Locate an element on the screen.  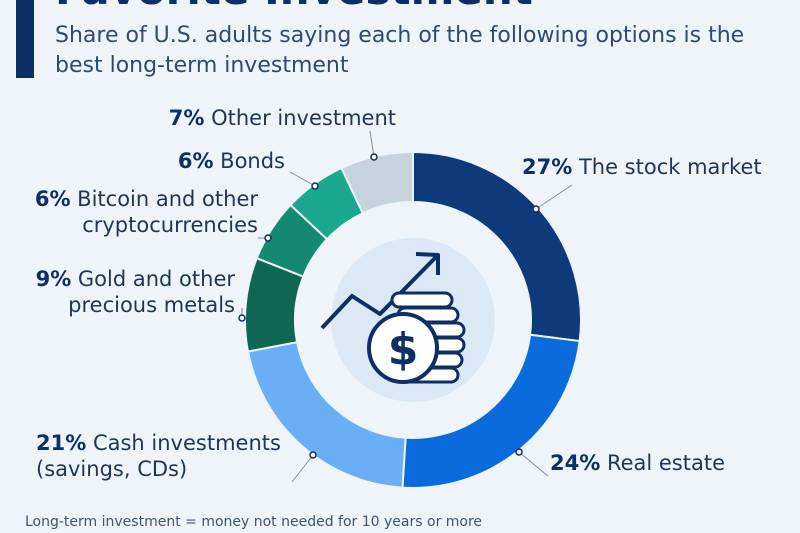
slice-label: 24% Real estate is located at coordinates (637, 463).